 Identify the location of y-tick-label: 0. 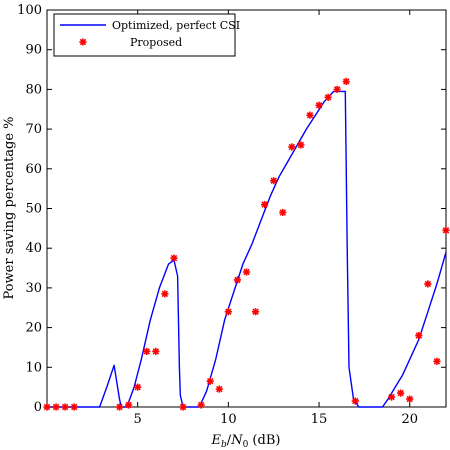
(38, 407).